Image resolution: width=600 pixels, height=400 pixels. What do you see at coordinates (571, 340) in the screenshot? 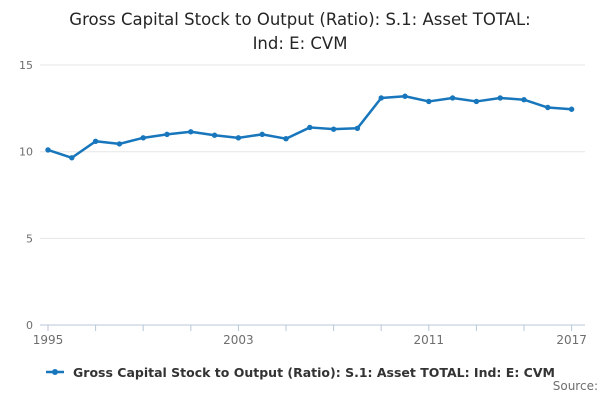
I see `x-axis-label: 2017` at bounding box center [571, 340].